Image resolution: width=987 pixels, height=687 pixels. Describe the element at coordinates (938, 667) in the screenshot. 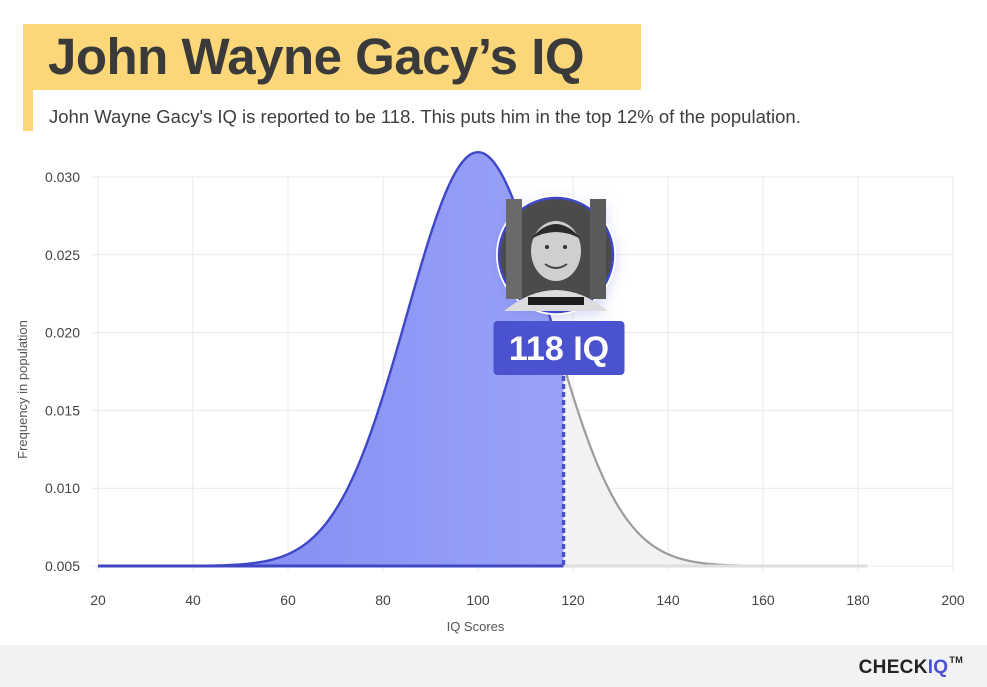

I see `logo-accent: IQ` at that location.